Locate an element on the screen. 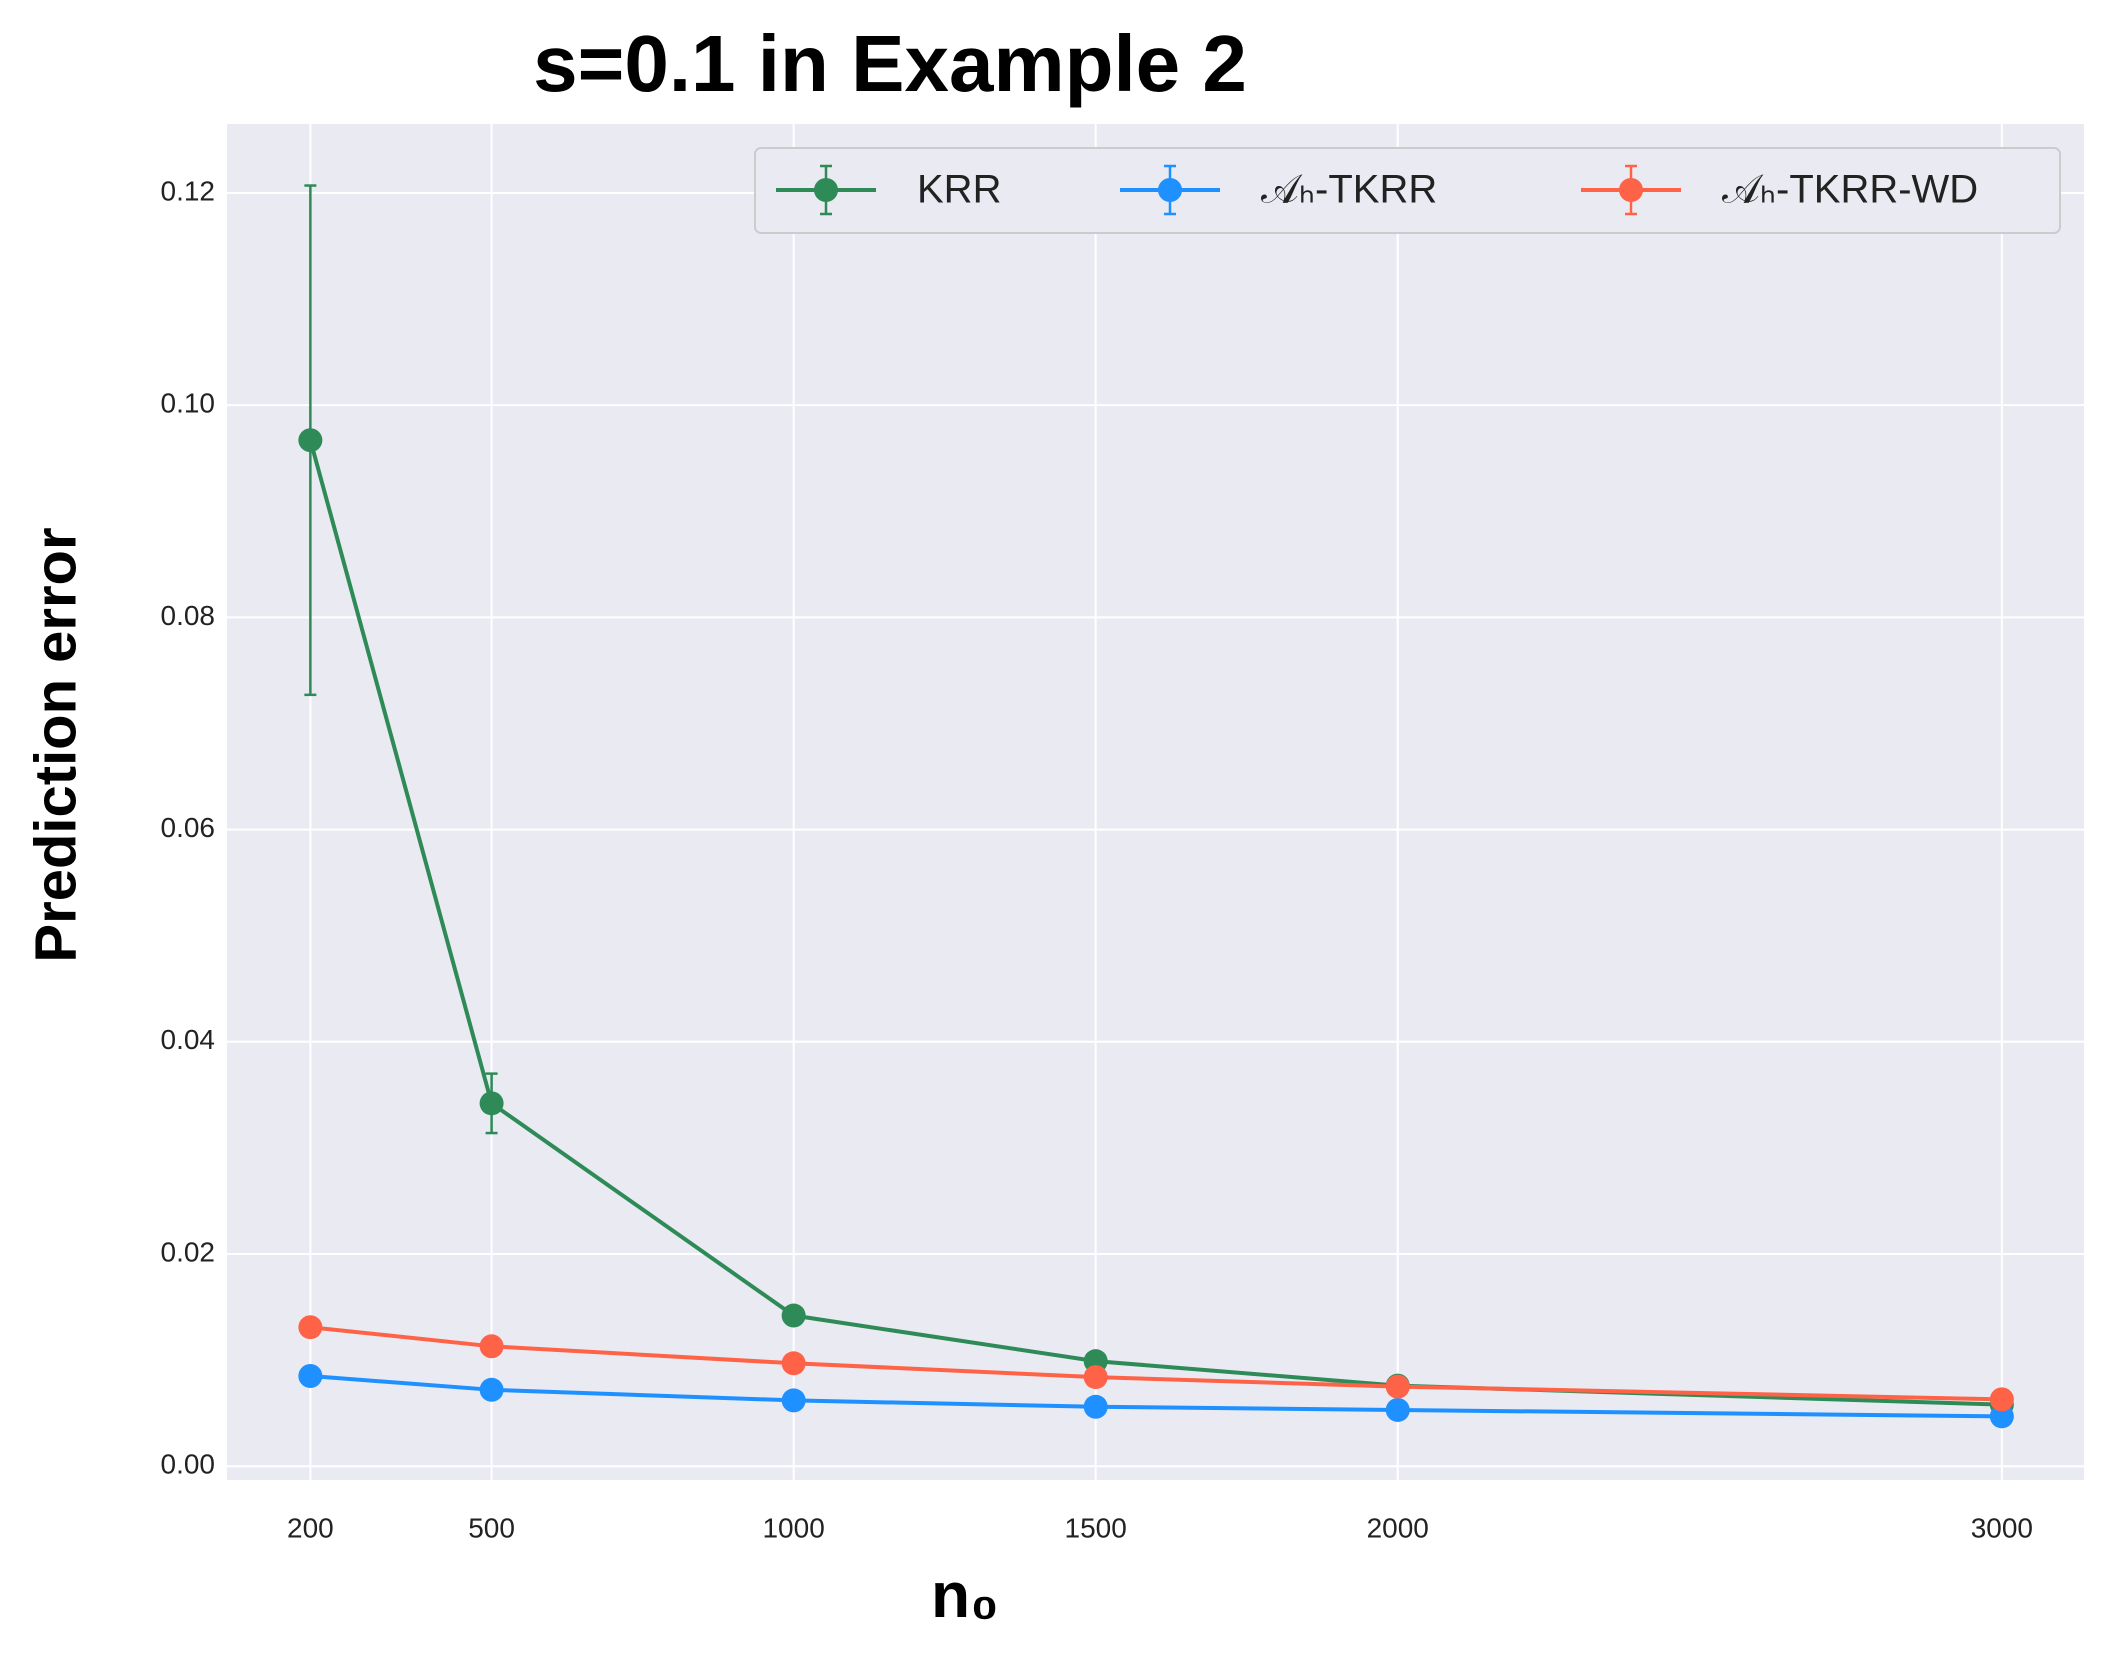 This screenshot has width=2115, height=1665. x-tick-label: 1500 is located at coordinates (1096, 1527).